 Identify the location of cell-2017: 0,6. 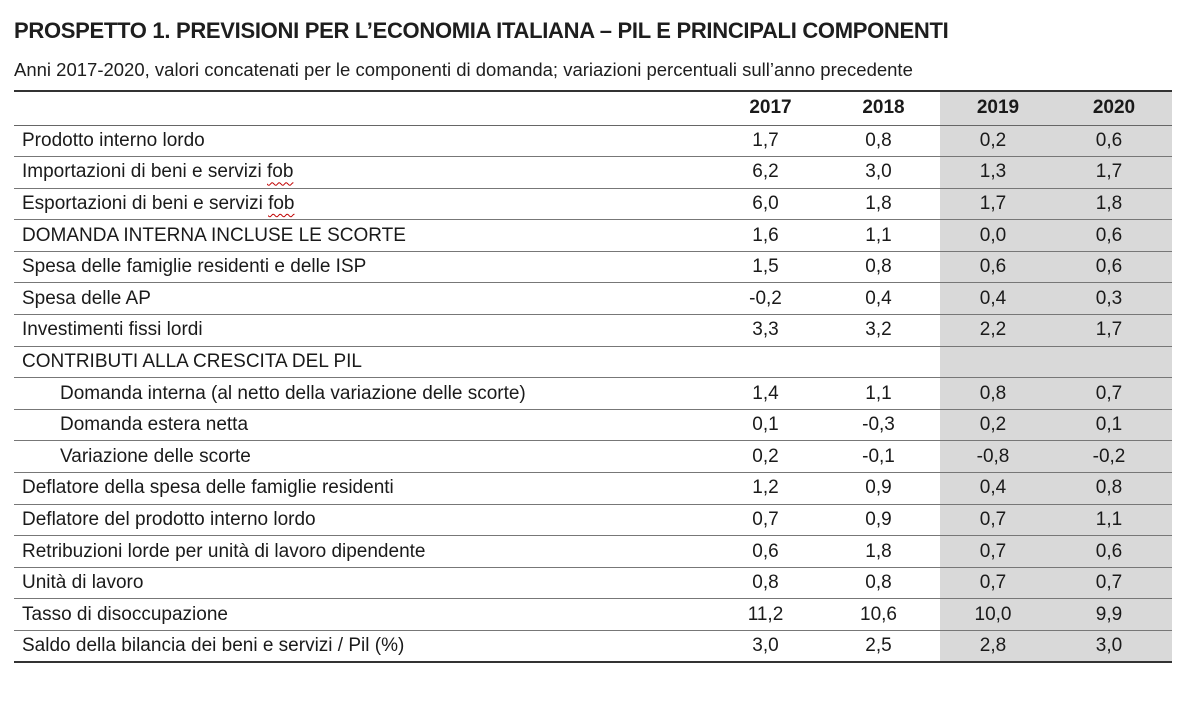
(770, 551).